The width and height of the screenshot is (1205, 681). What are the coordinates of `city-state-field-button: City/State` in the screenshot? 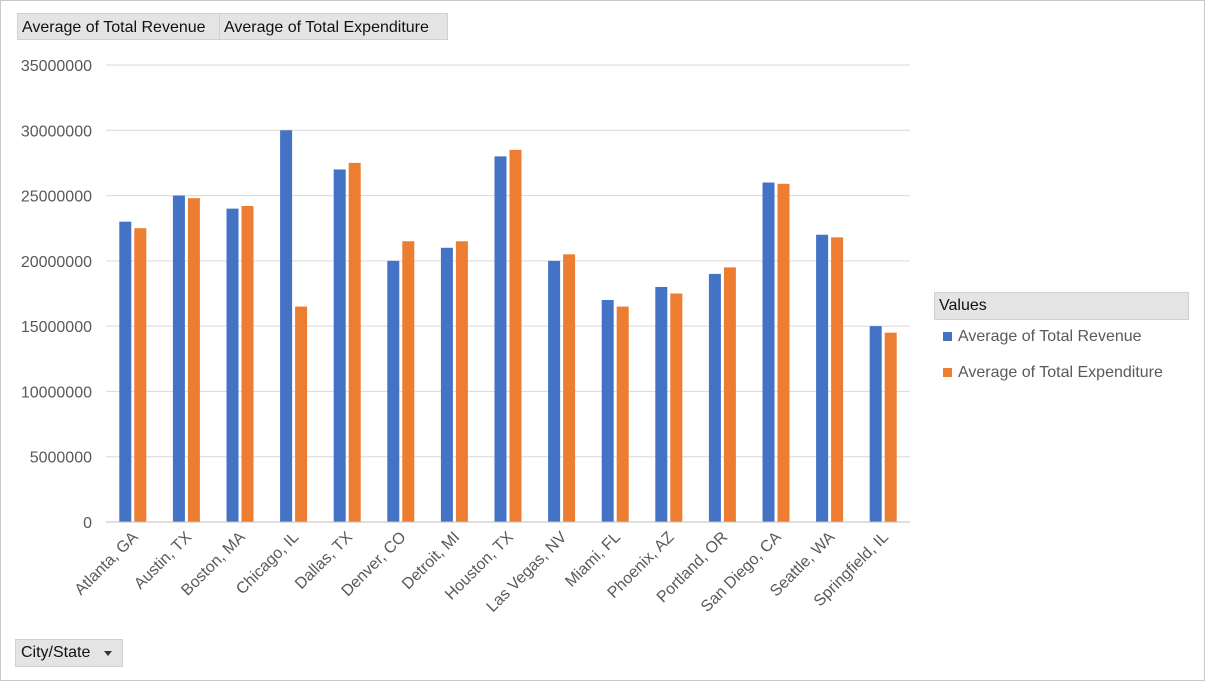 It's located at (69, 653).